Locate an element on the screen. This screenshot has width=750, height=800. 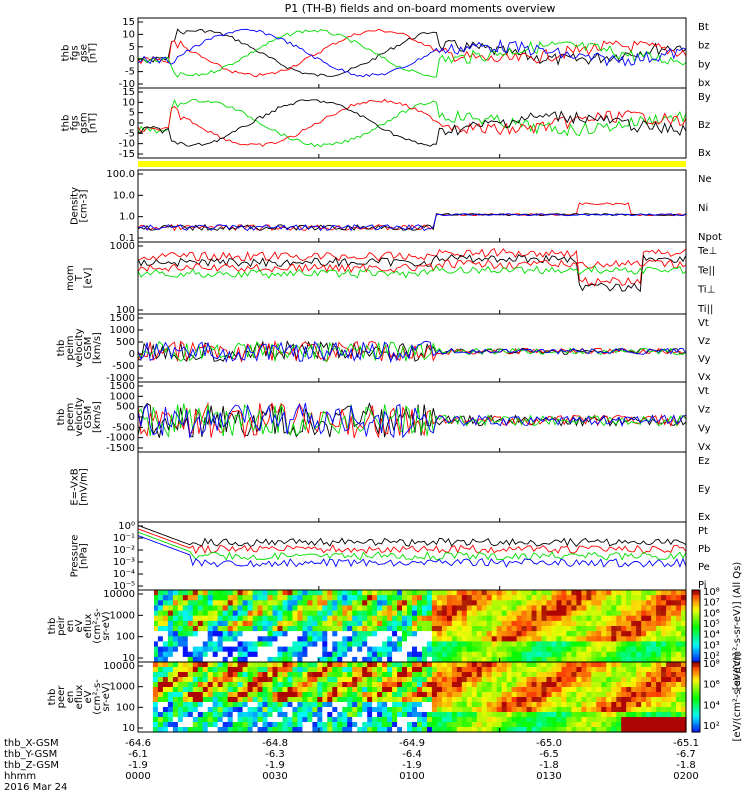
y-tick-label: 1500 is located at coordinates (122, 318).